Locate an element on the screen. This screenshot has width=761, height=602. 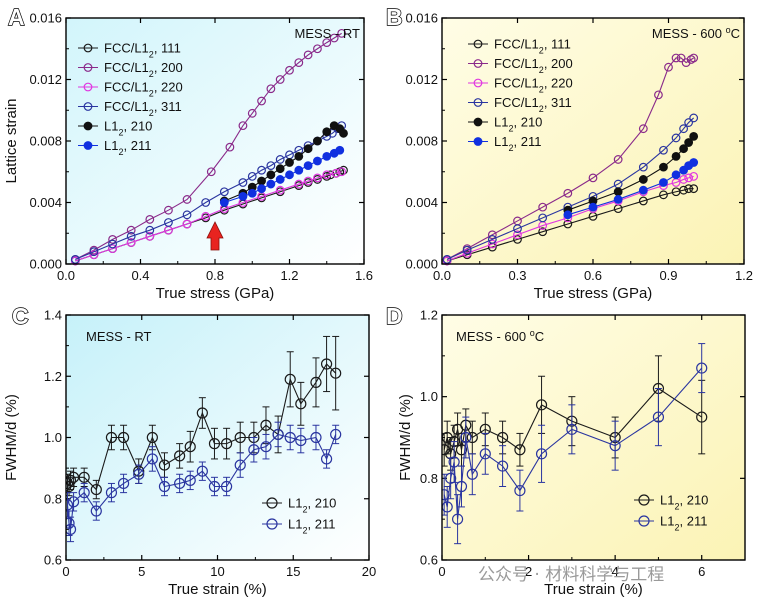
y-axis-label: Lattice strain is located at coordinates (11, 140).